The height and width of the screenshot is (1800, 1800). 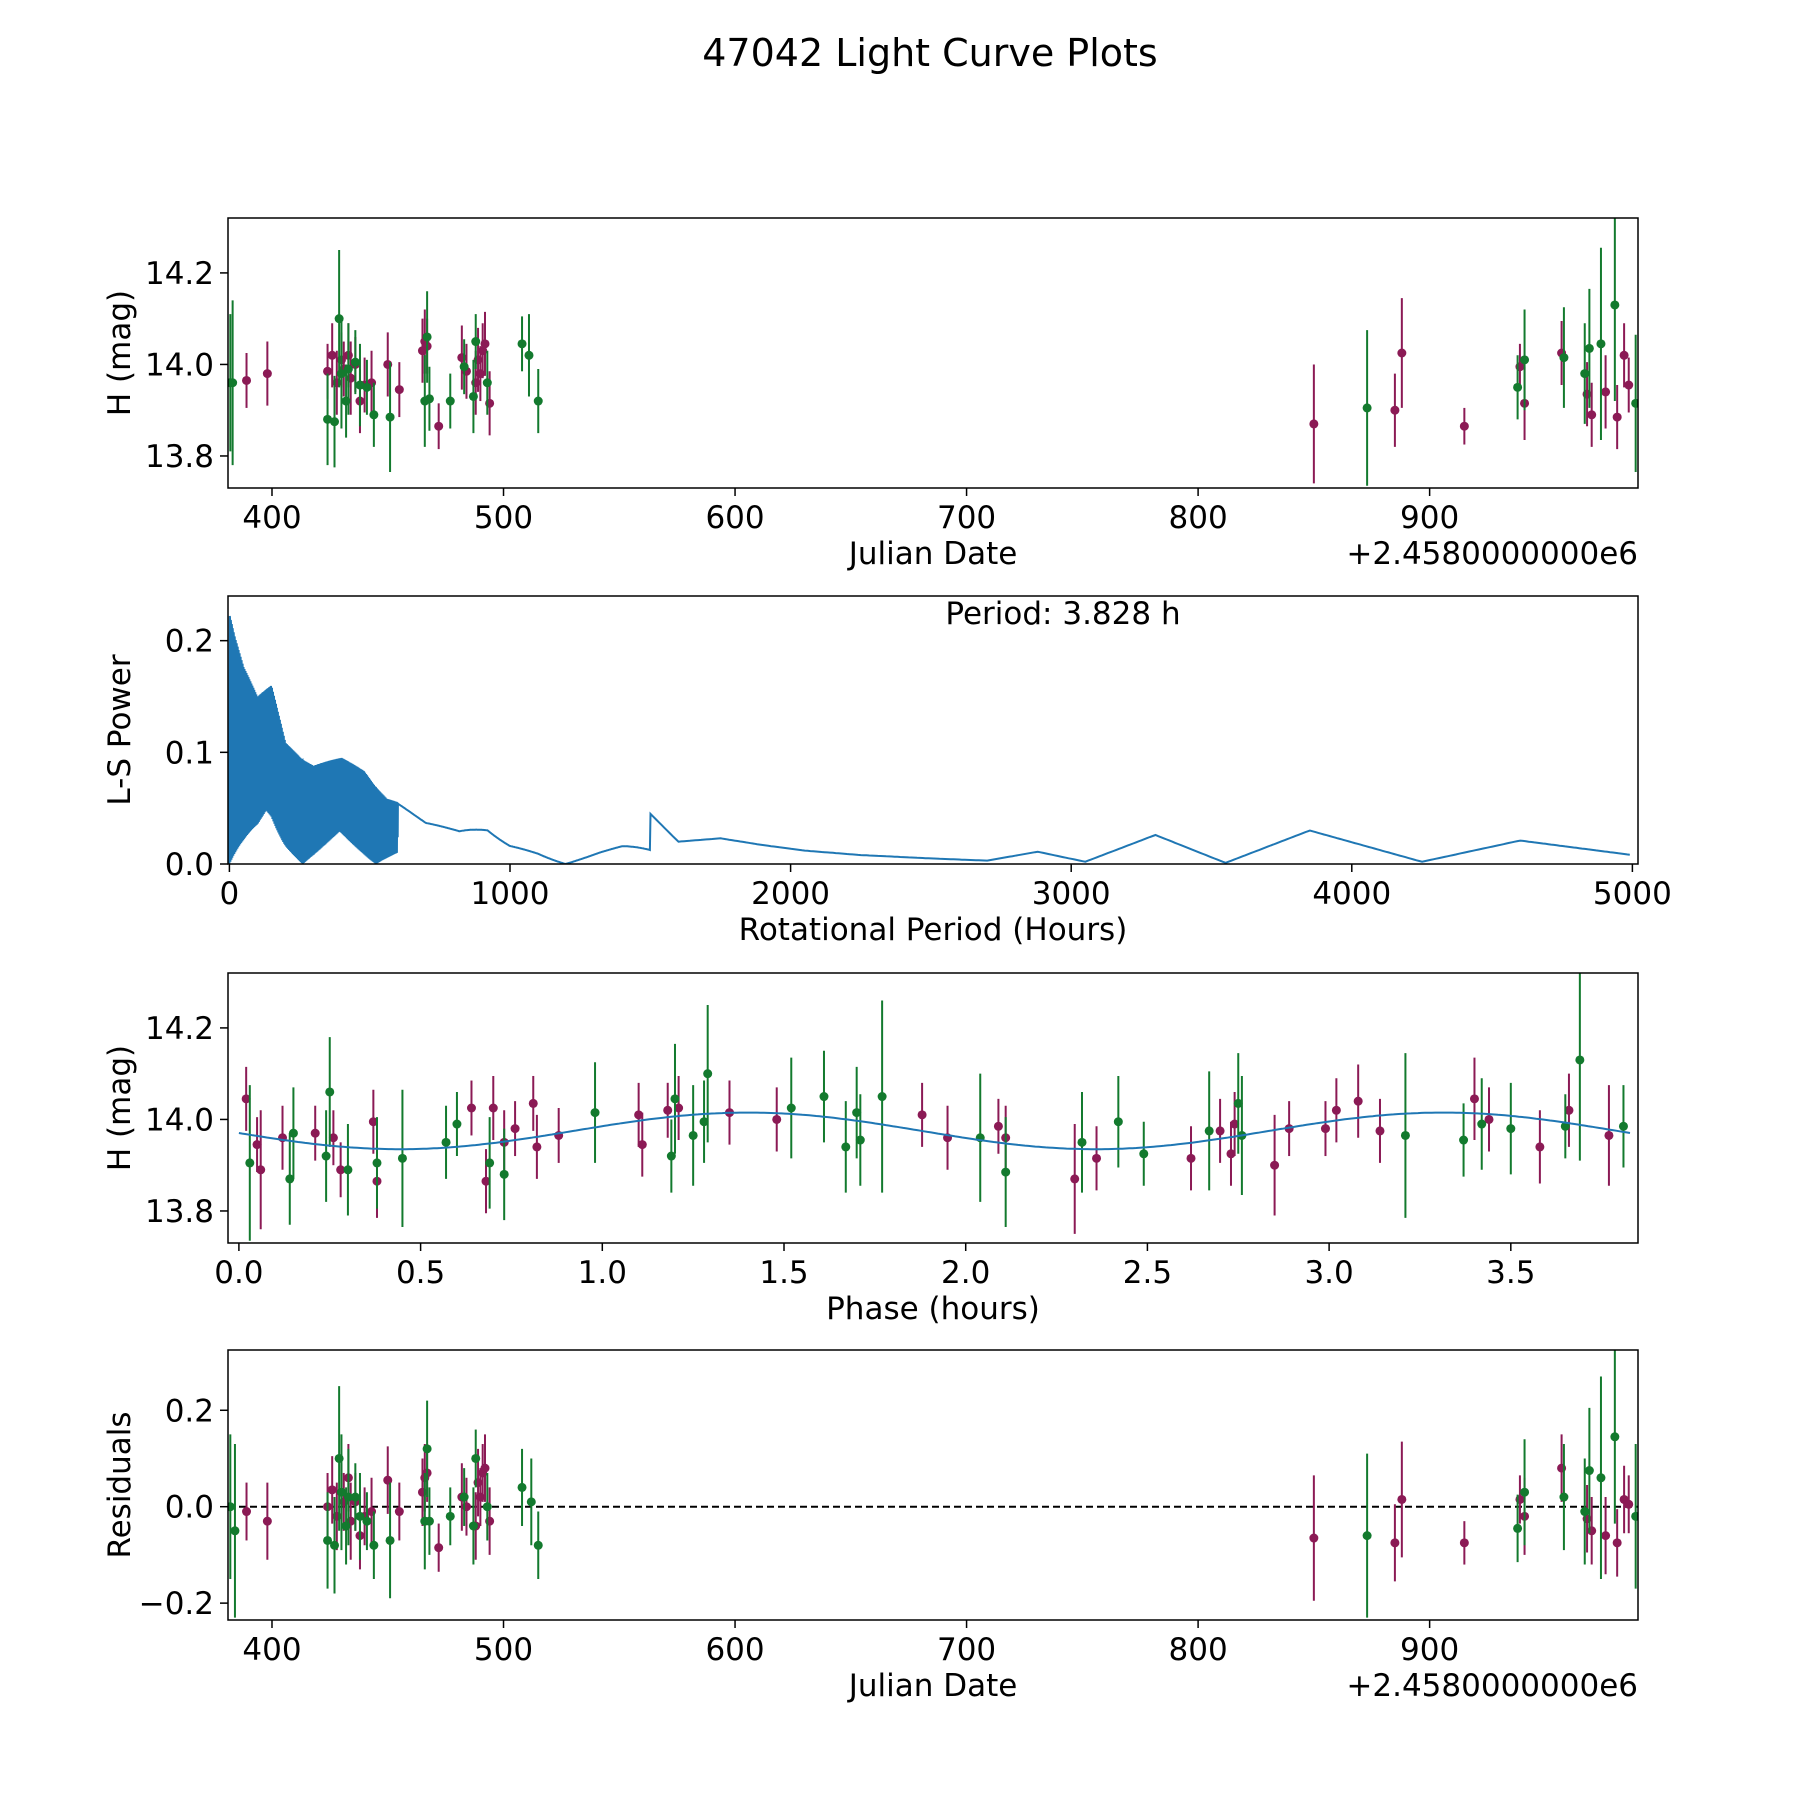 What do you see at coordinates (929, 53) in the screenshot?
I see `figure-title: 47042 Light Curve Plots` at bounding box center [929, 53].